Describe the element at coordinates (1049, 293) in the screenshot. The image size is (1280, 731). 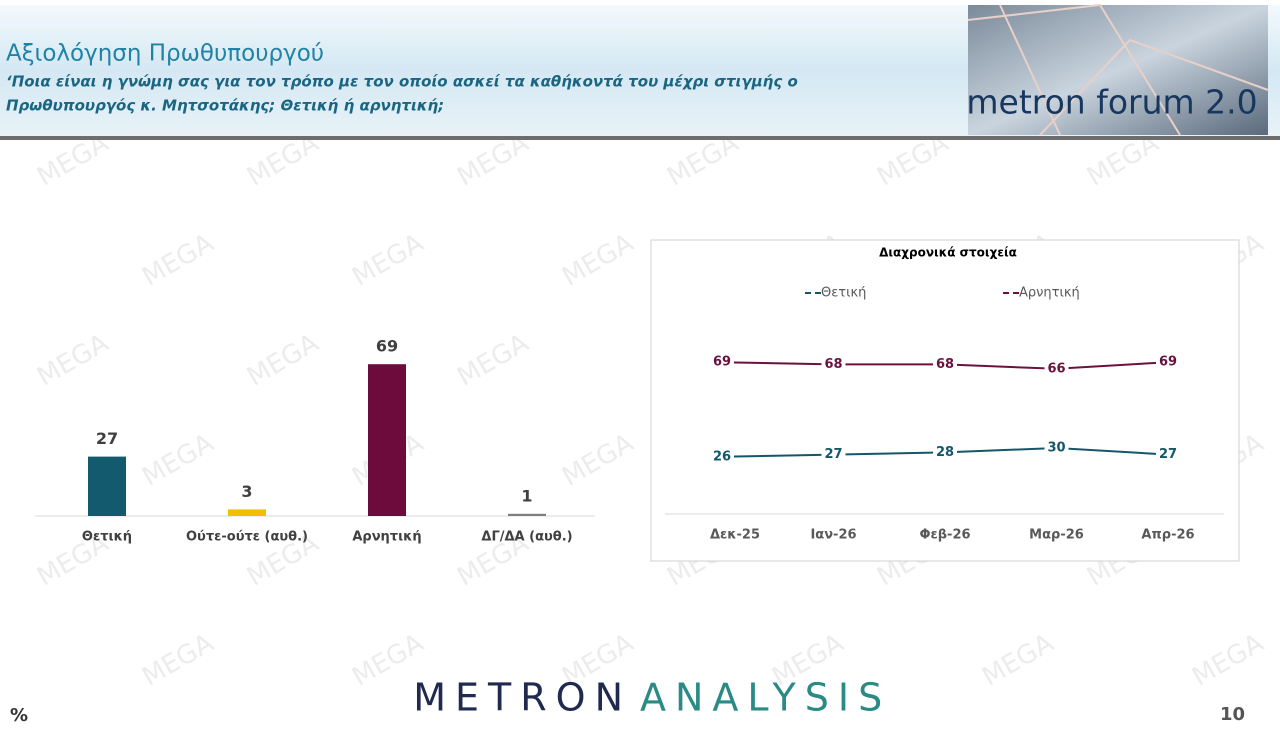
I see `legend-label: Αρνητική` at that location.